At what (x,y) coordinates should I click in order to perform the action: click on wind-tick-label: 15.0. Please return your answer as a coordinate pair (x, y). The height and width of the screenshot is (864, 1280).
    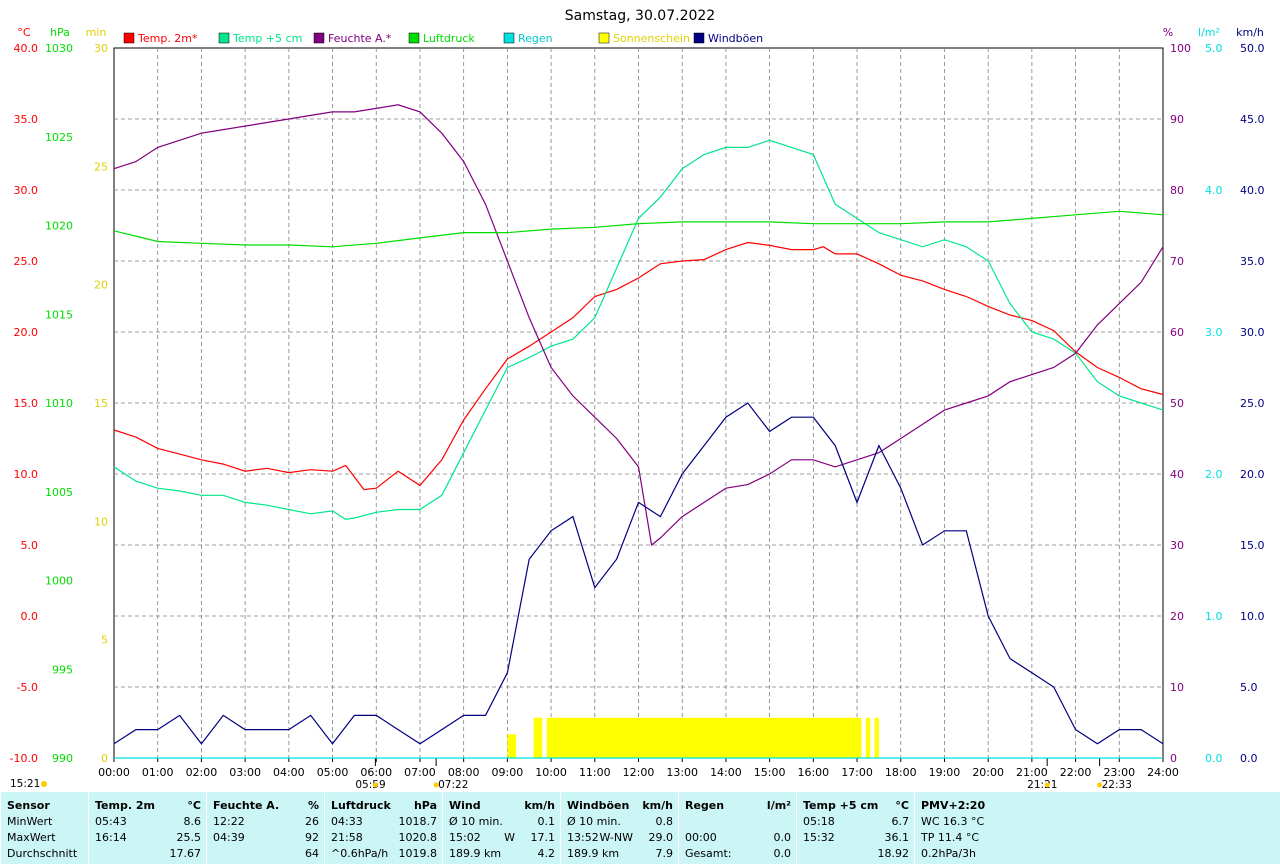
    Looking at the image, I should click on (1252, 545).